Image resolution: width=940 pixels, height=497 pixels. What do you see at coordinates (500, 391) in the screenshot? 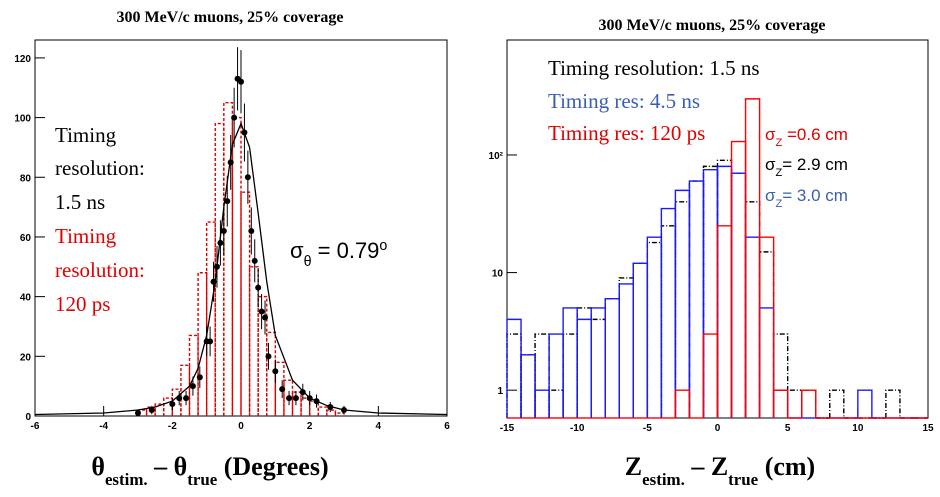
I see `y-tick-label: 1` at bounding box center [500, 391].